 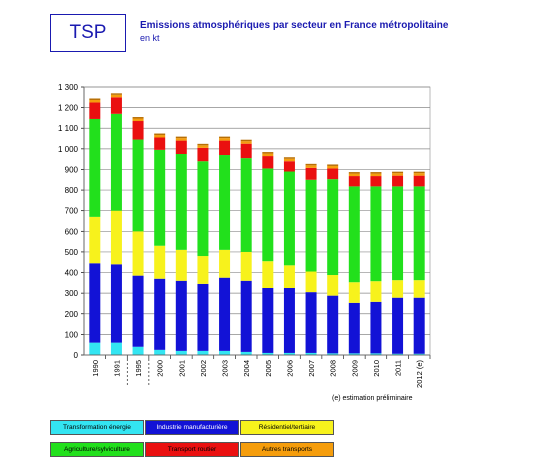 What do you see at coordinates (72, 211) in the screenshot?
I see `y-tick-label: 700` at bounding box center [72, 211].